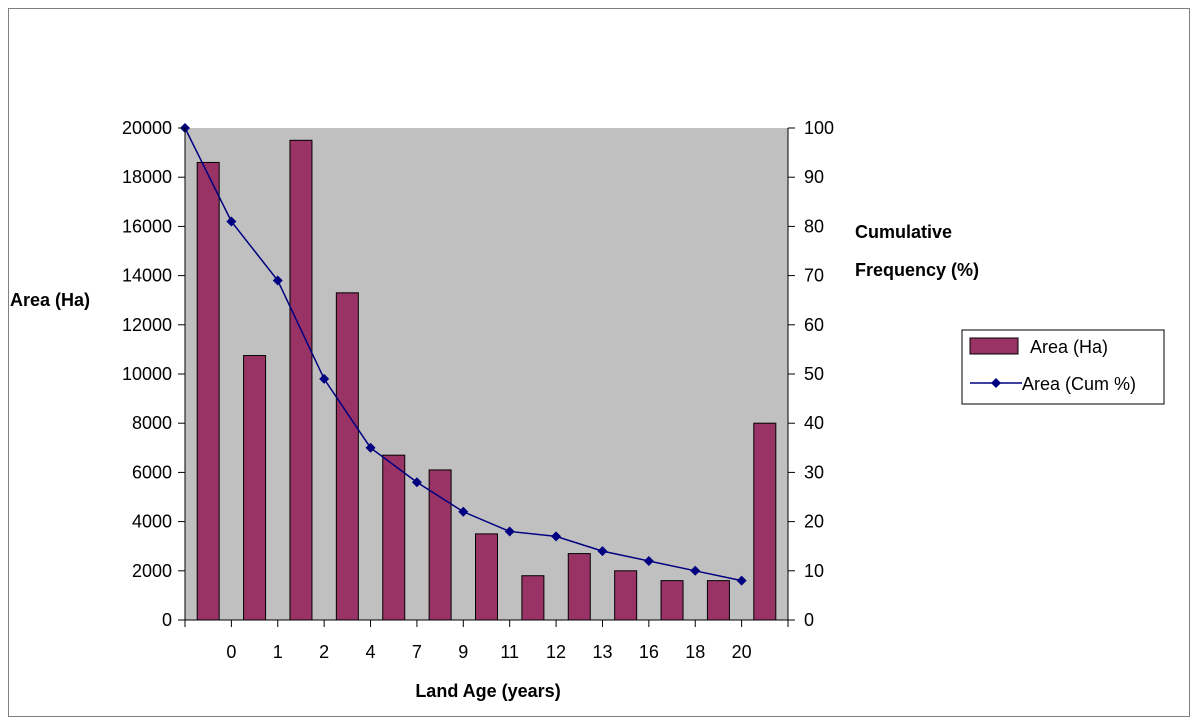 The image size is (1200, 727). I want to click on x-axis-title: Land Age (years), so click(487, 691).